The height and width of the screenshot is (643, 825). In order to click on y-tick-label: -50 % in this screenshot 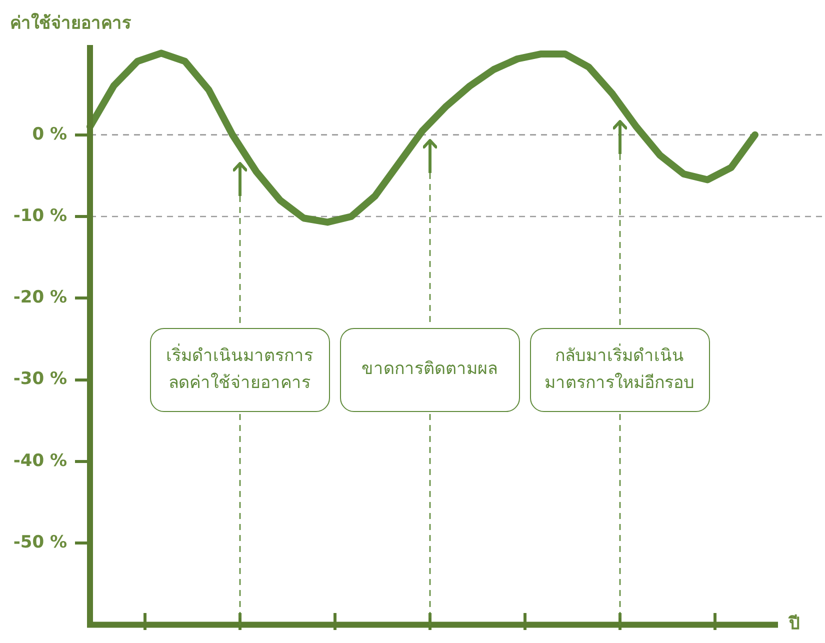, I will do `click(40, 542)`.